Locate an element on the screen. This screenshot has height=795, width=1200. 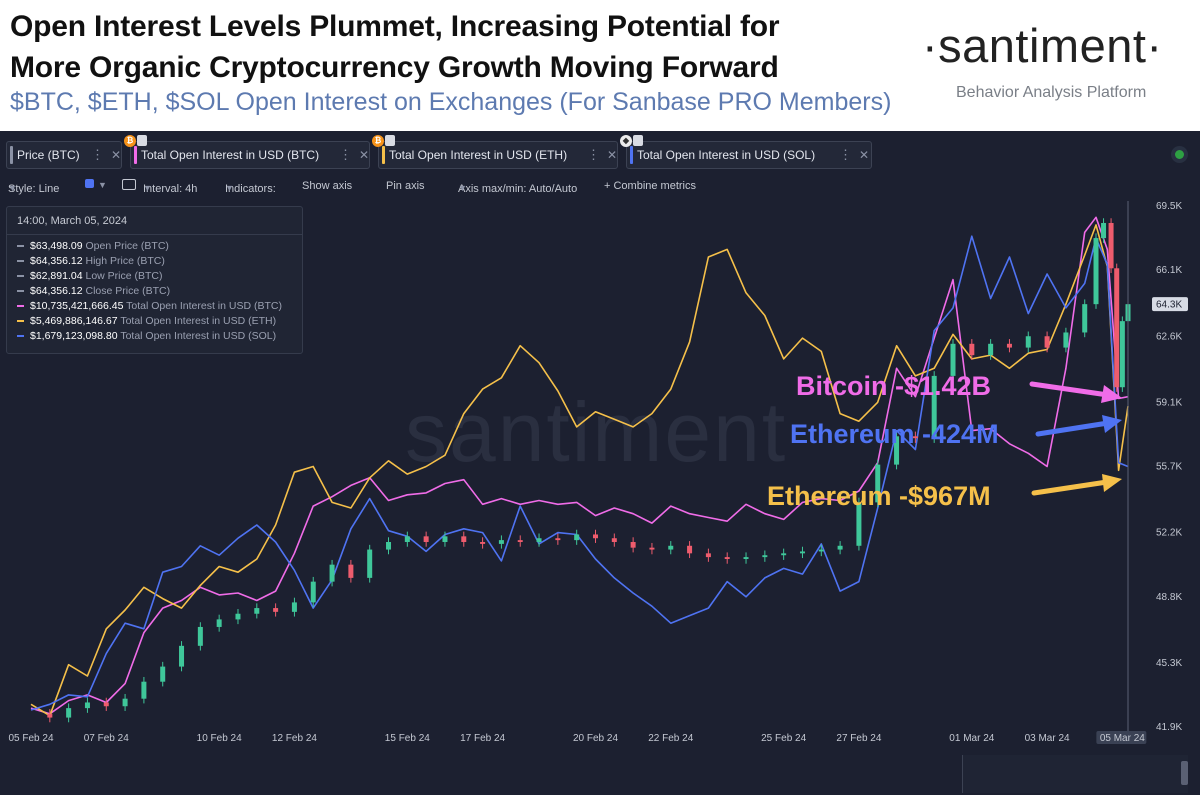
tooltip-label: Total Open Interest in USD (ETH) is located at coordinates (198, 321).